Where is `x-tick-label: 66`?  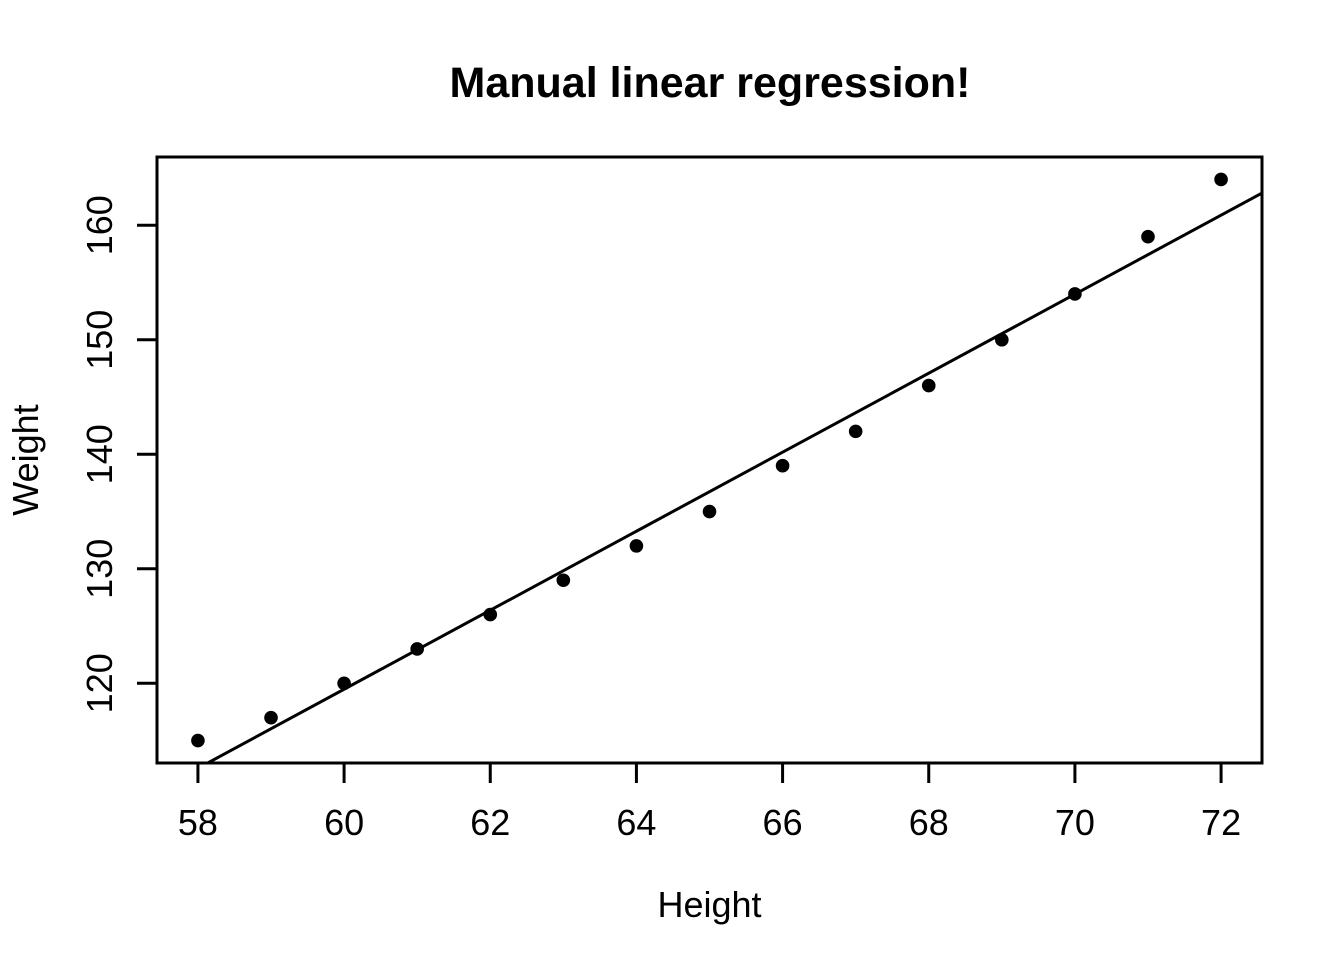 x-tick-label: 66 is located at coordinates (783, 822).